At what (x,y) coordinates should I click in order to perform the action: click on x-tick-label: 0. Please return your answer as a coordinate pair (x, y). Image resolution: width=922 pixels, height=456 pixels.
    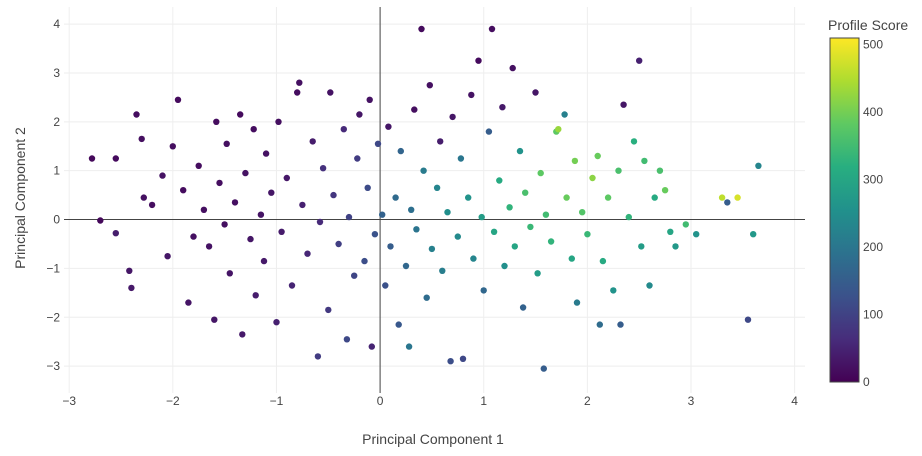
    Looking at the image, I should click on (380, 401).